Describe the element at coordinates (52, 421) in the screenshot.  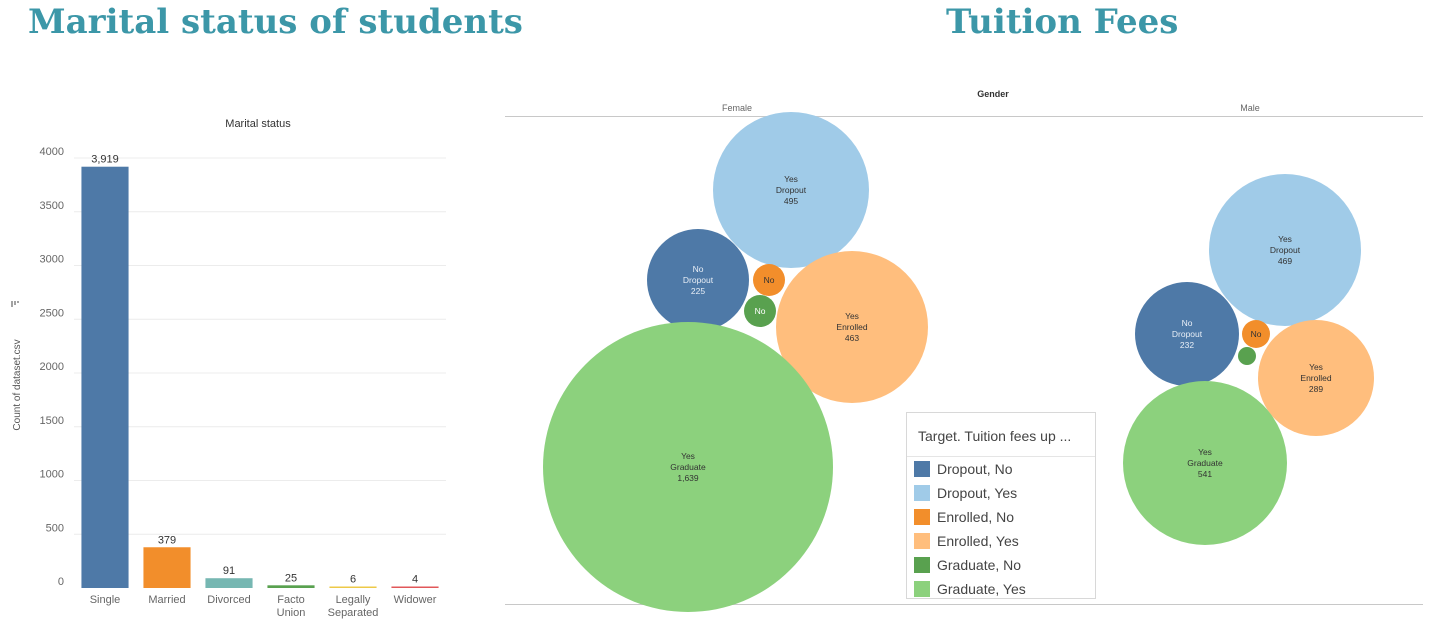
I see `y-tick-label: 1500` at that location.